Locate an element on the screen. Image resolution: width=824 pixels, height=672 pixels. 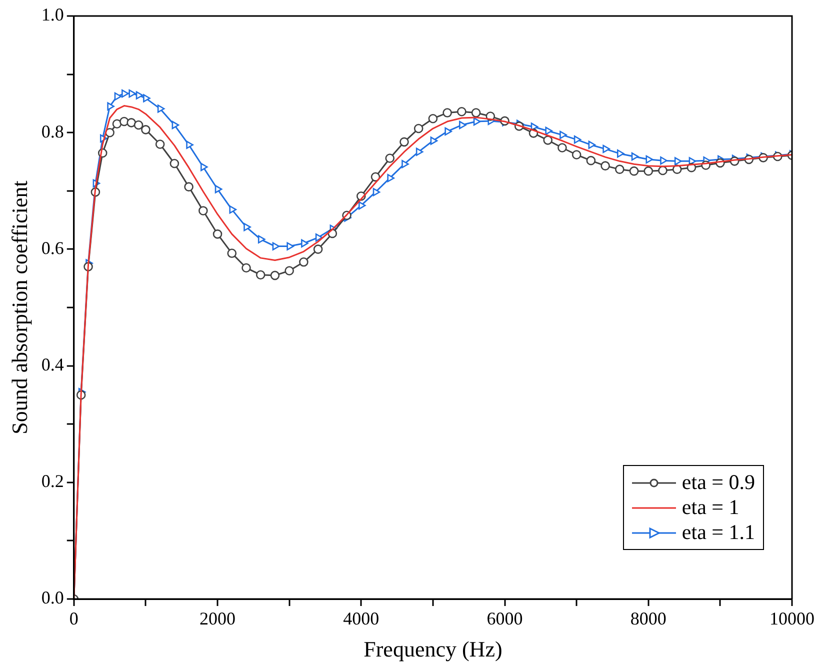
x-tick-label: 10000 is located at coordinates (792, 618).